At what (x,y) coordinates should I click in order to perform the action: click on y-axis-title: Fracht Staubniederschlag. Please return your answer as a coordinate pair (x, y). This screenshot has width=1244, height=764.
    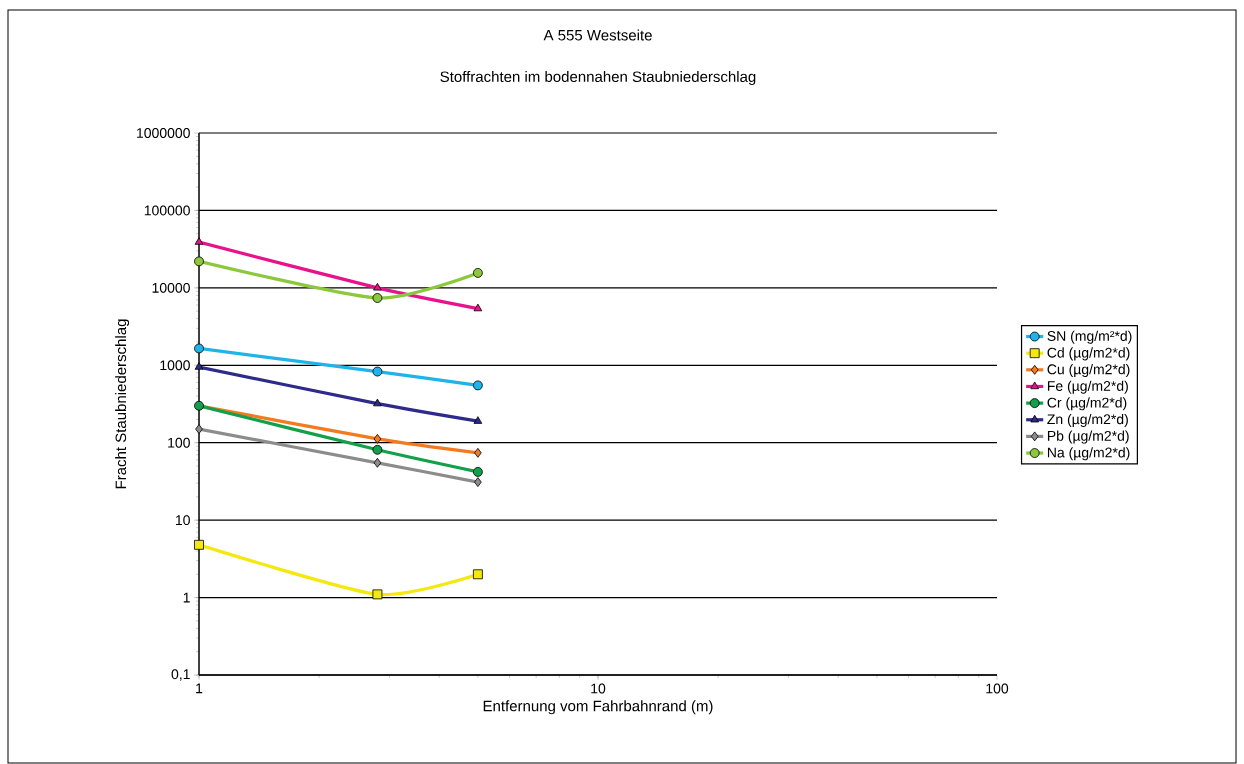
    Looking at the image, I should click on (122, 404).